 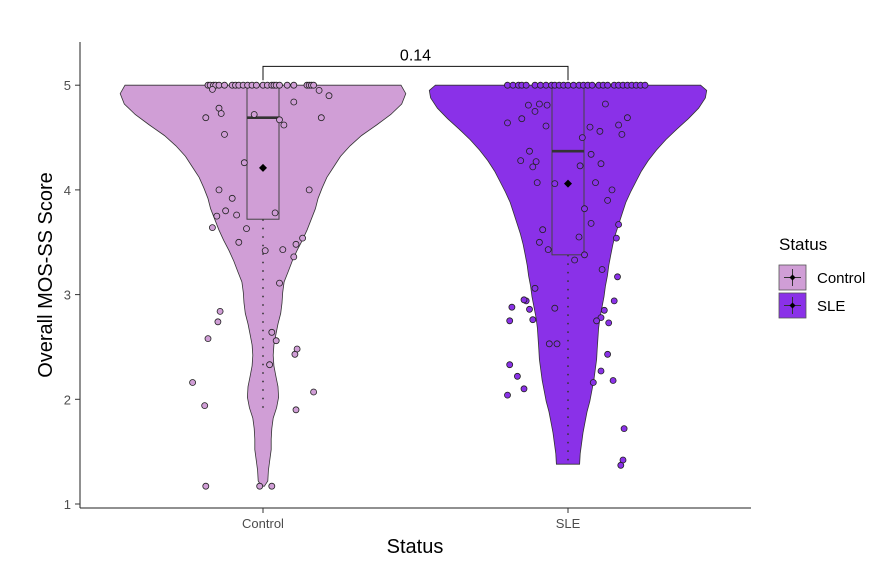 I want to click on legend: Status Control SLE, so click(x=821, y=277).